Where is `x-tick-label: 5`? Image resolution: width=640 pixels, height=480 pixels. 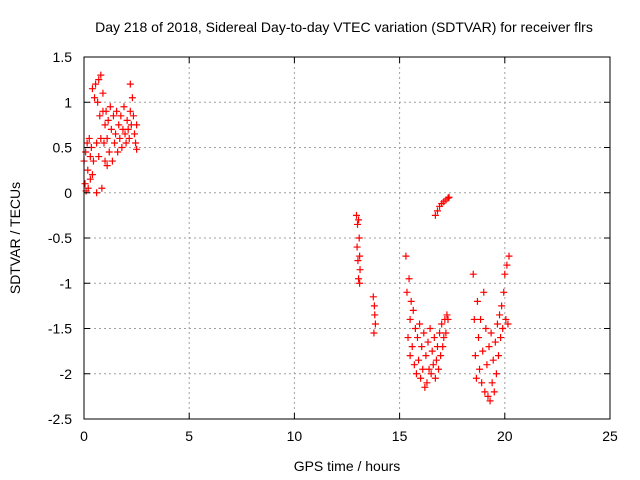 x-tick-label: 5 is located at coordinates (189, 436).